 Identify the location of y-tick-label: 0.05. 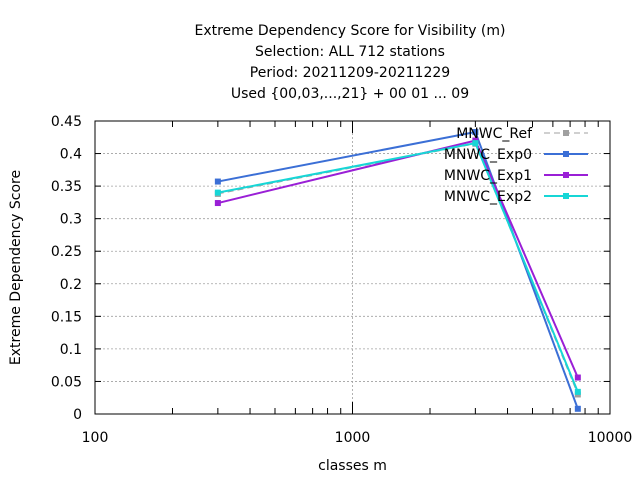
(66, 382).